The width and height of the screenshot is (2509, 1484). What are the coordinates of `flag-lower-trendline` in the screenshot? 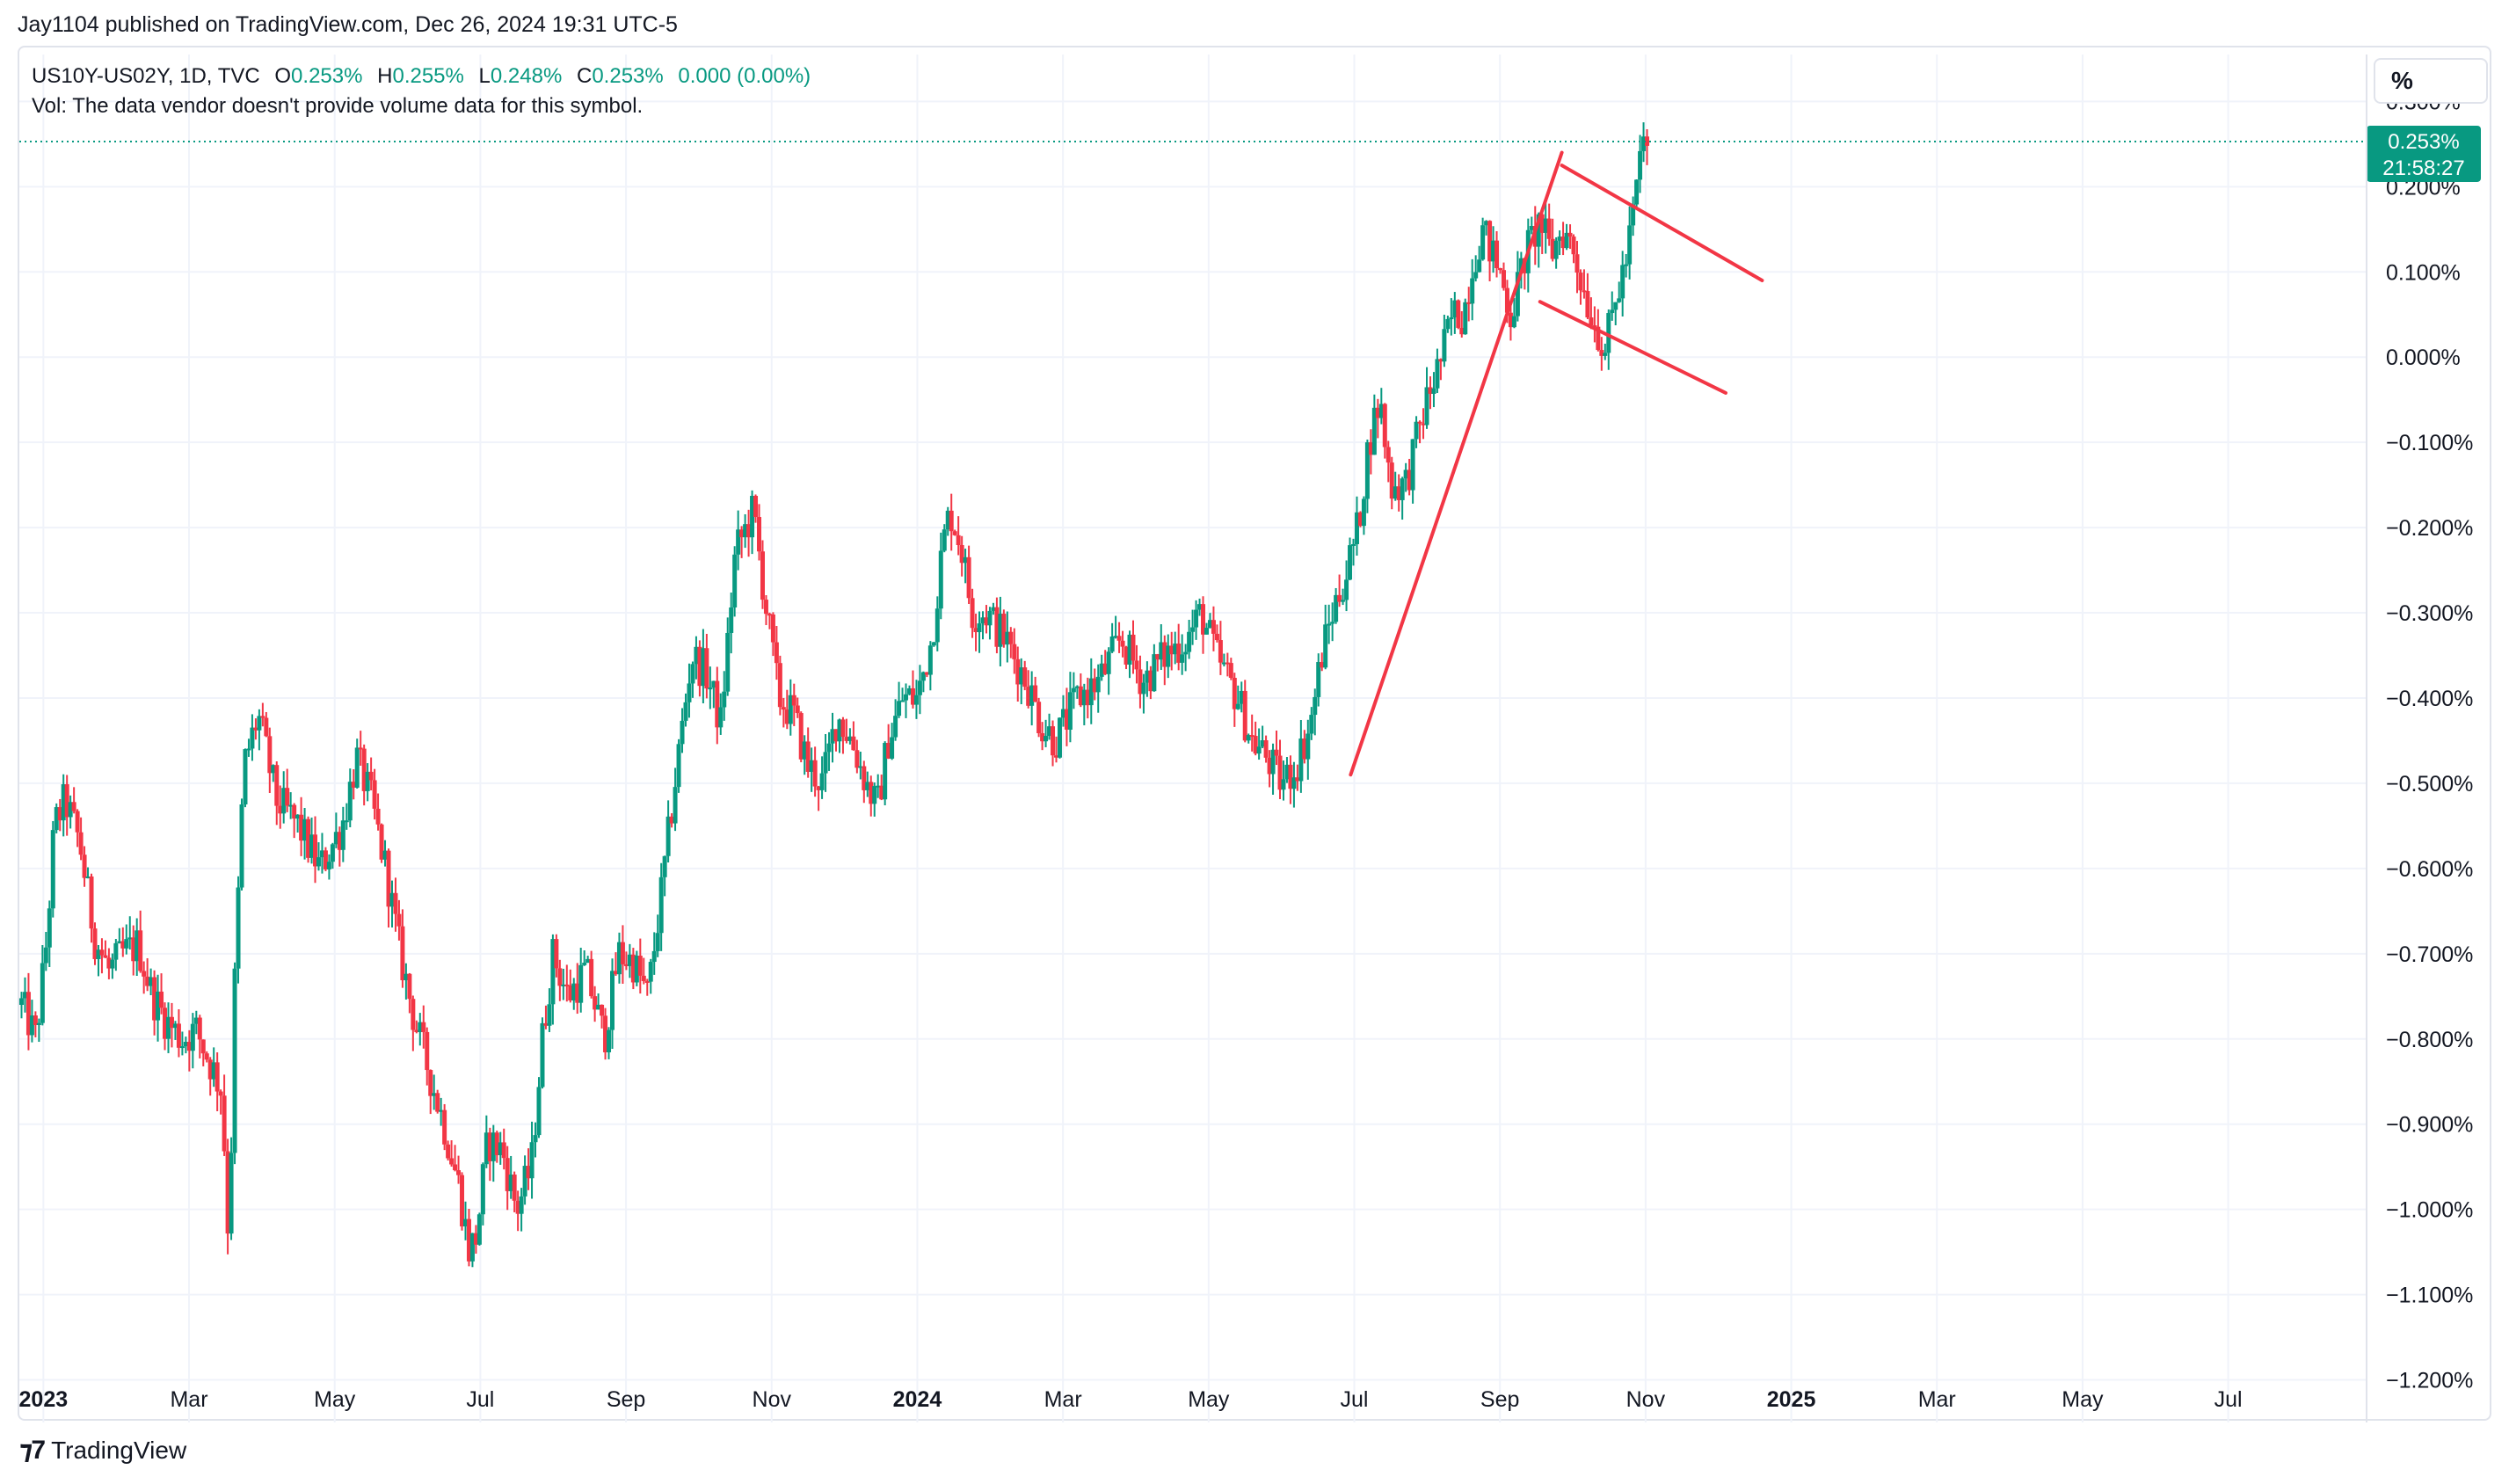 It's located at (1632, 347).